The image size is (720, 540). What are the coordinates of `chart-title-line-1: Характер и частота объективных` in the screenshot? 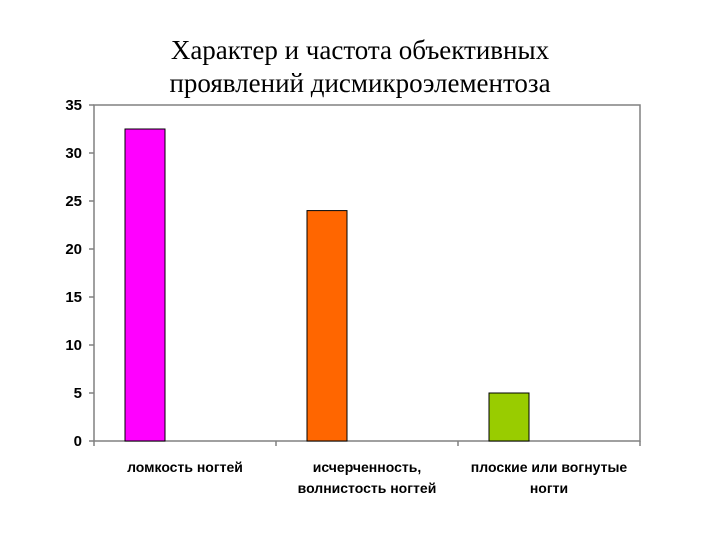 It's located at (360, 50).